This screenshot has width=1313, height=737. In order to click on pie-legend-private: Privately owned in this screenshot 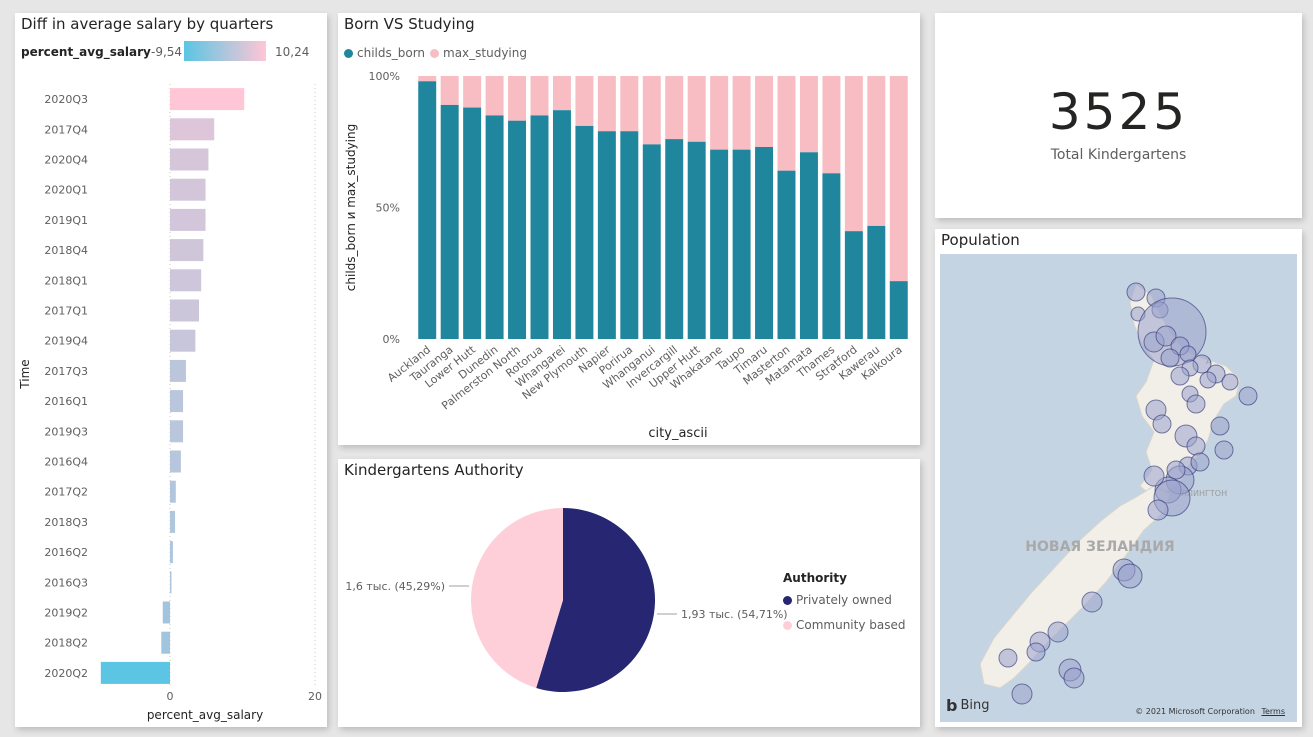, I will do `click(837, 600)`.